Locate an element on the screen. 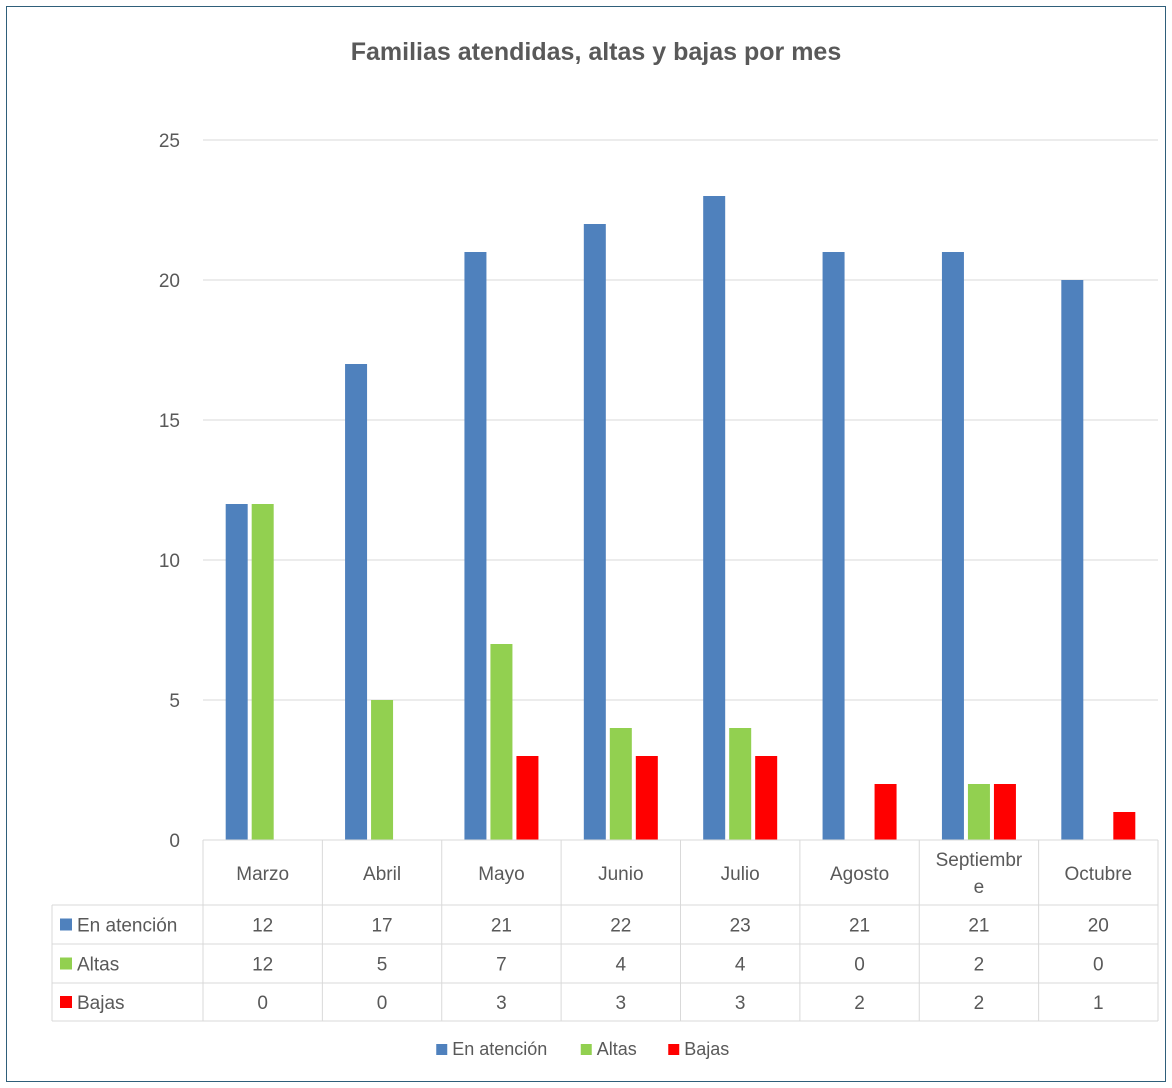 The width and height of the screenshot is (1172, 1088). x-tick-label: Marzo is located at coordinates (262, 874).